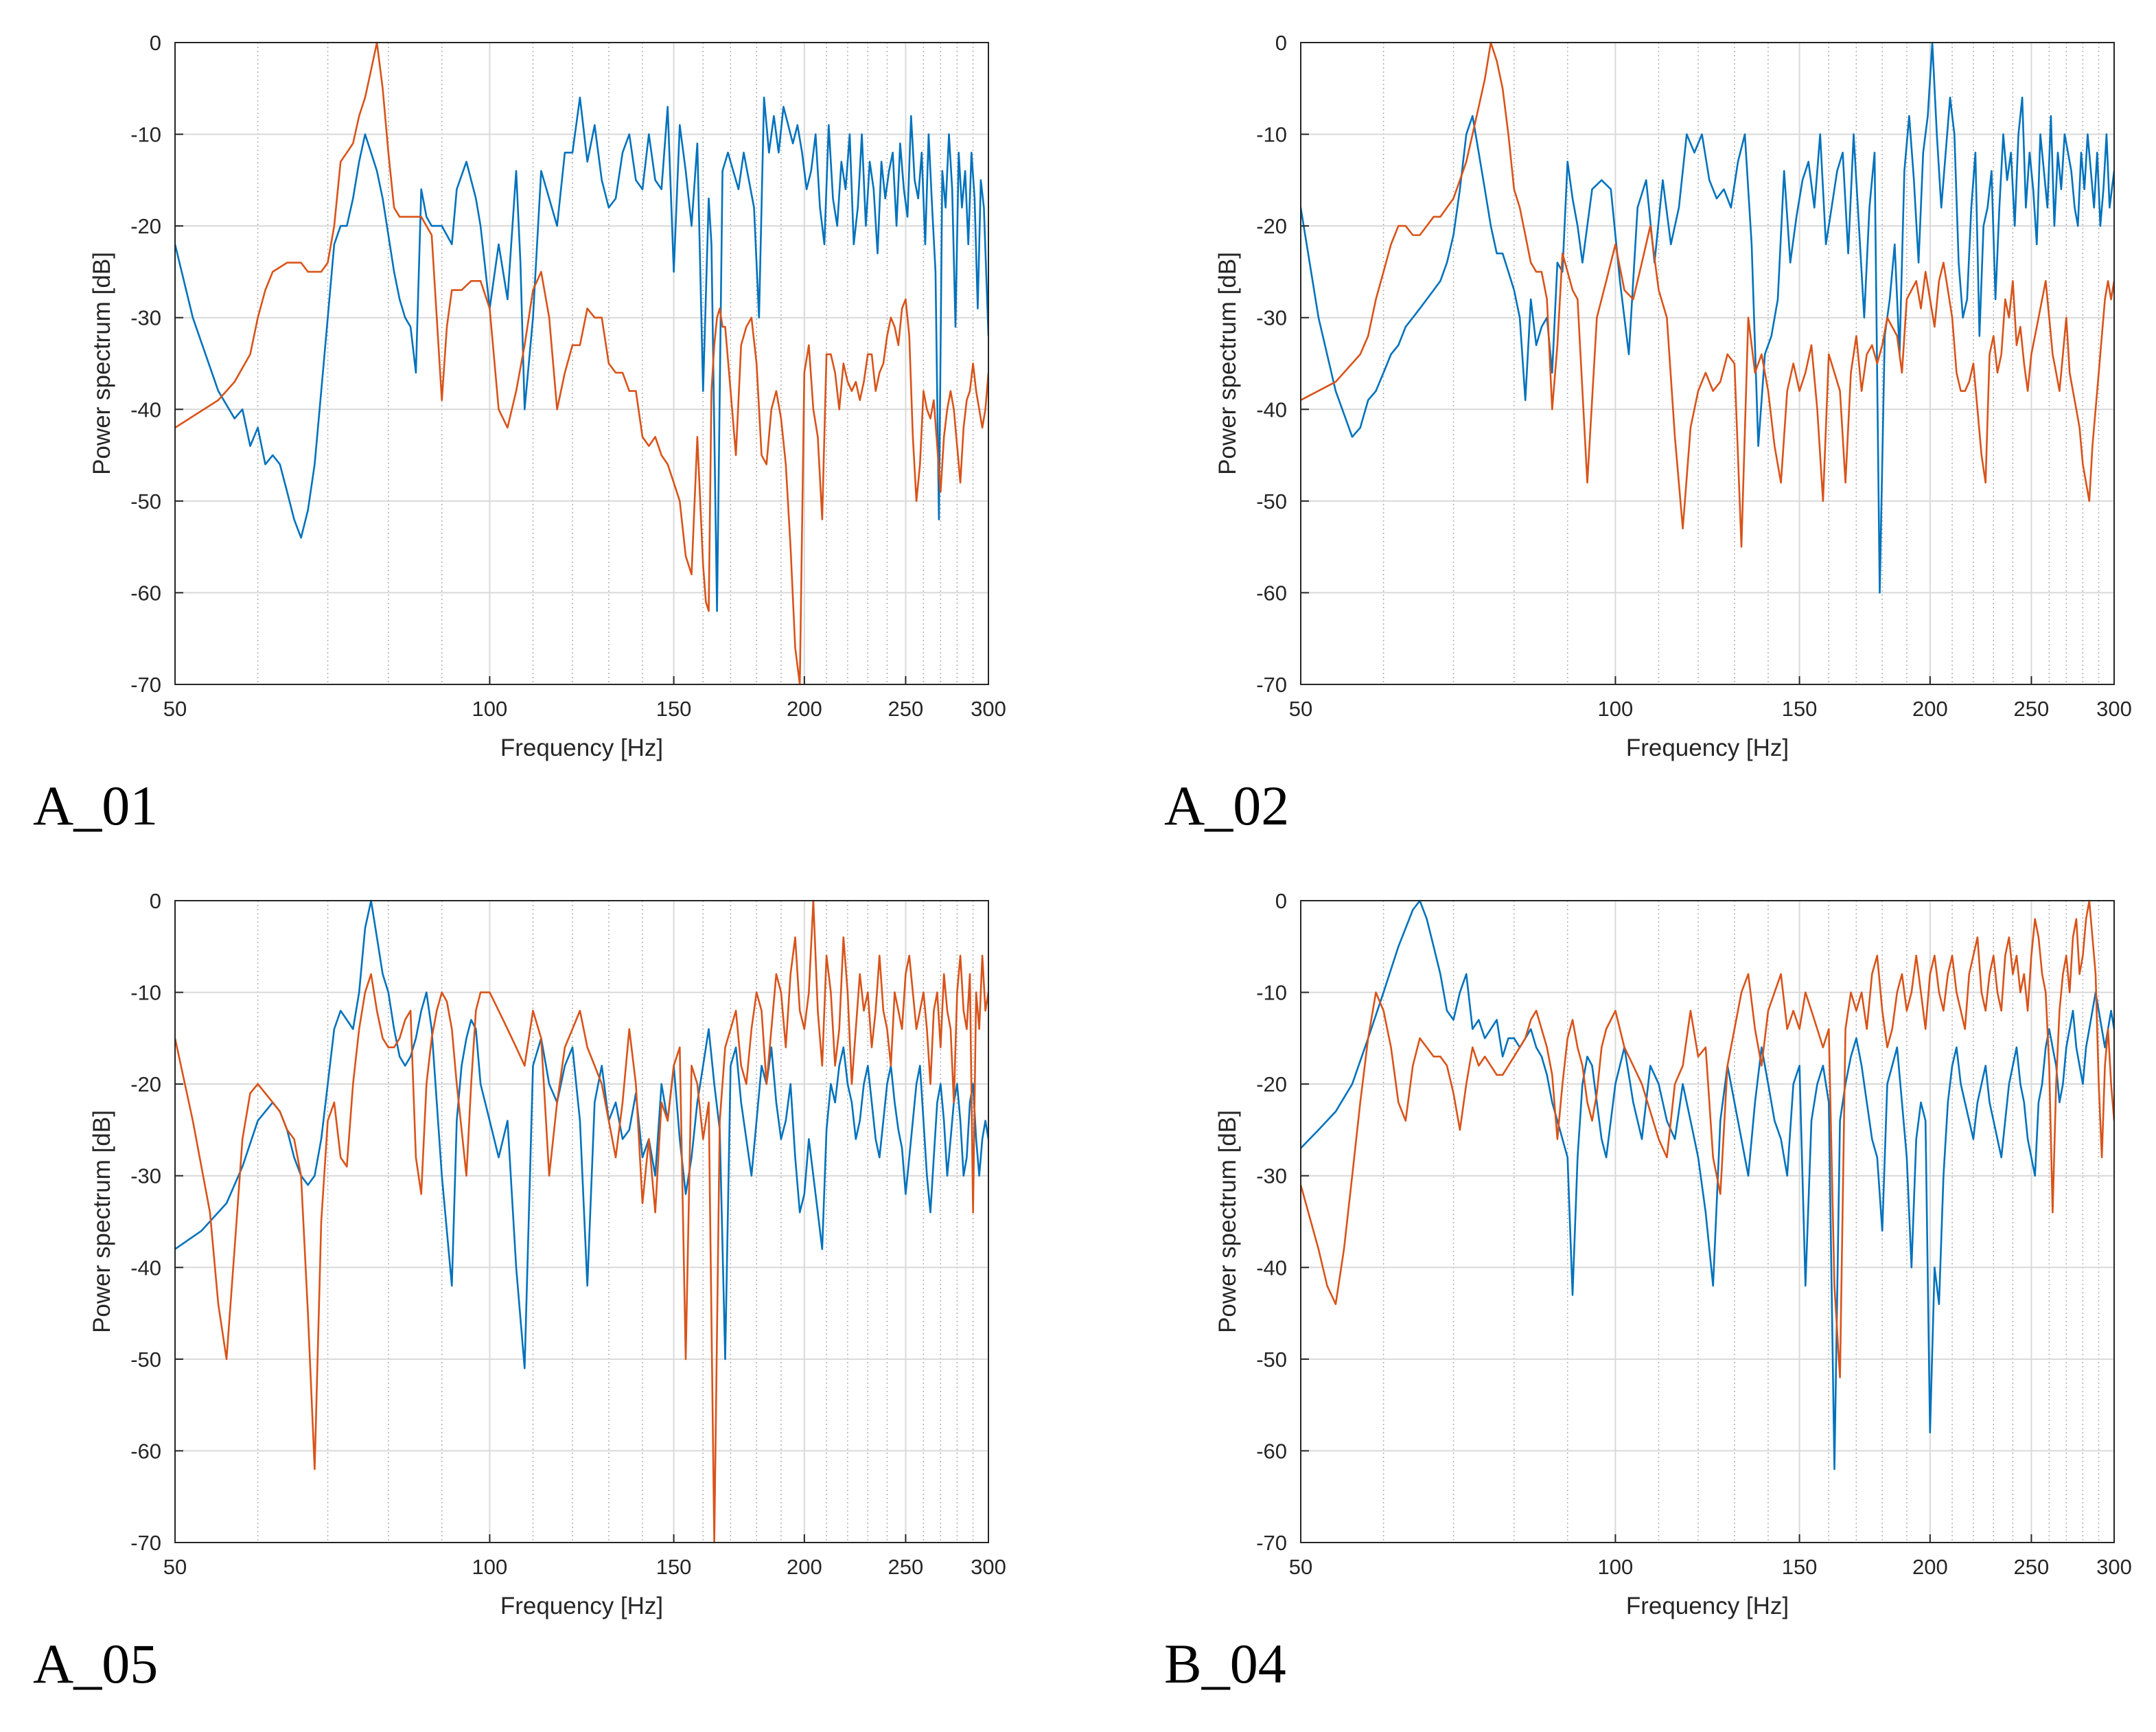 The image size is (2156, 1732). I want to click on panel-label: A_02, so click(1227, 805).